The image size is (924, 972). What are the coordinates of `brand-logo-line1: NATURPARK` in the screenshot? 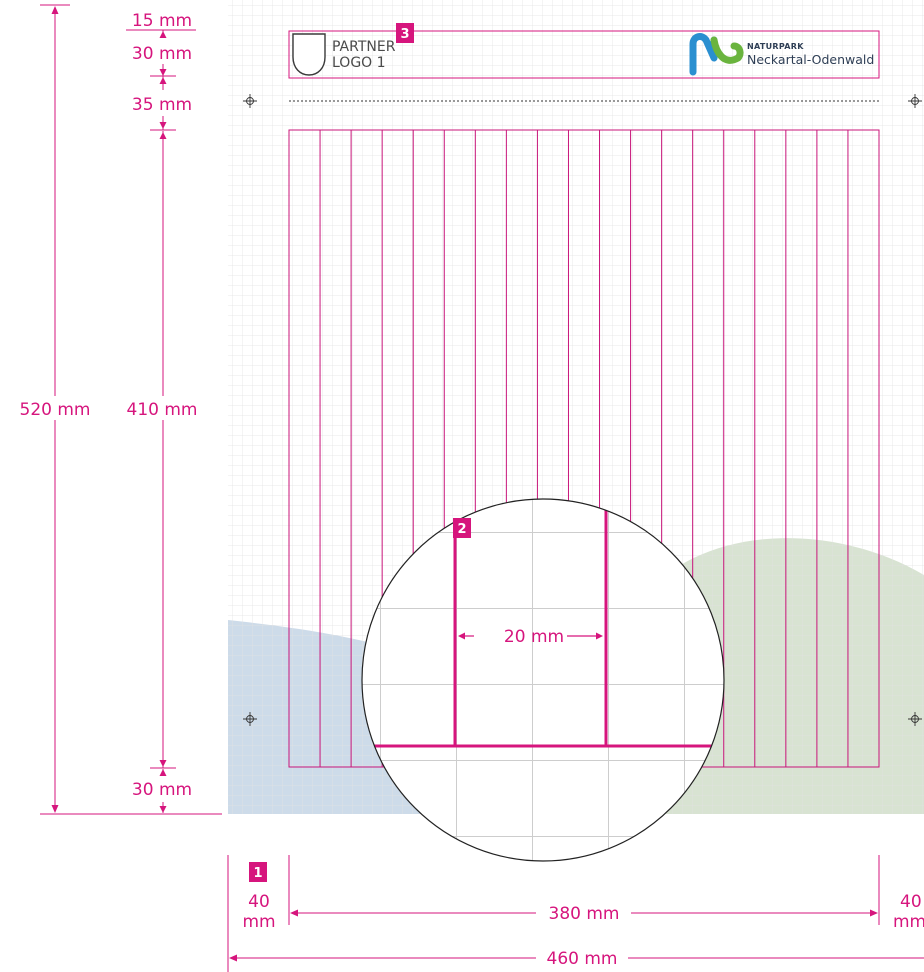 It's located at (775, 46).